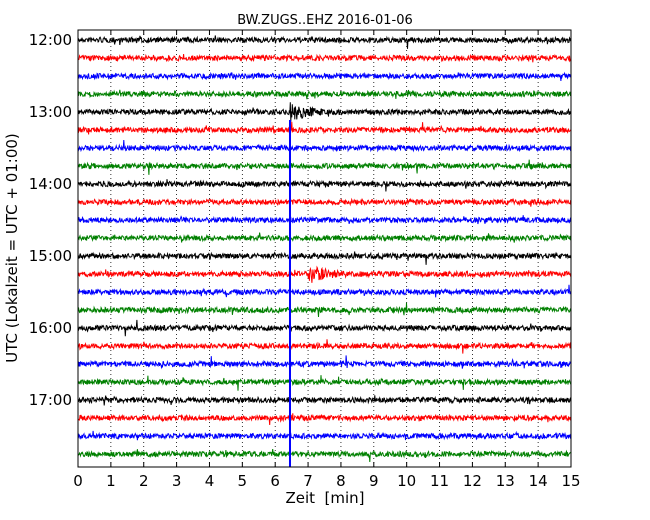 Image resolution: width=650 pixels, height=520 pixels. What do you see at coordinates (325, 20) in the screenshot?
I see `chart-title: BW.ZUGS..EHZ 2016-01-06` at bounding box center [325, 20].